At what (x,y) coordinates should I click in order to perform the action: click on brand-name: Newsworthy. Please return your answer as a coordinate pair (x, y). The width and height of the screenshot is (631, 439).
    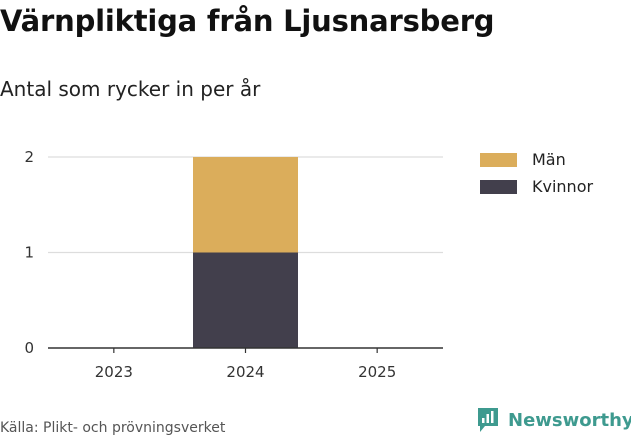
    Looking at the image, I should click on (569, 420).